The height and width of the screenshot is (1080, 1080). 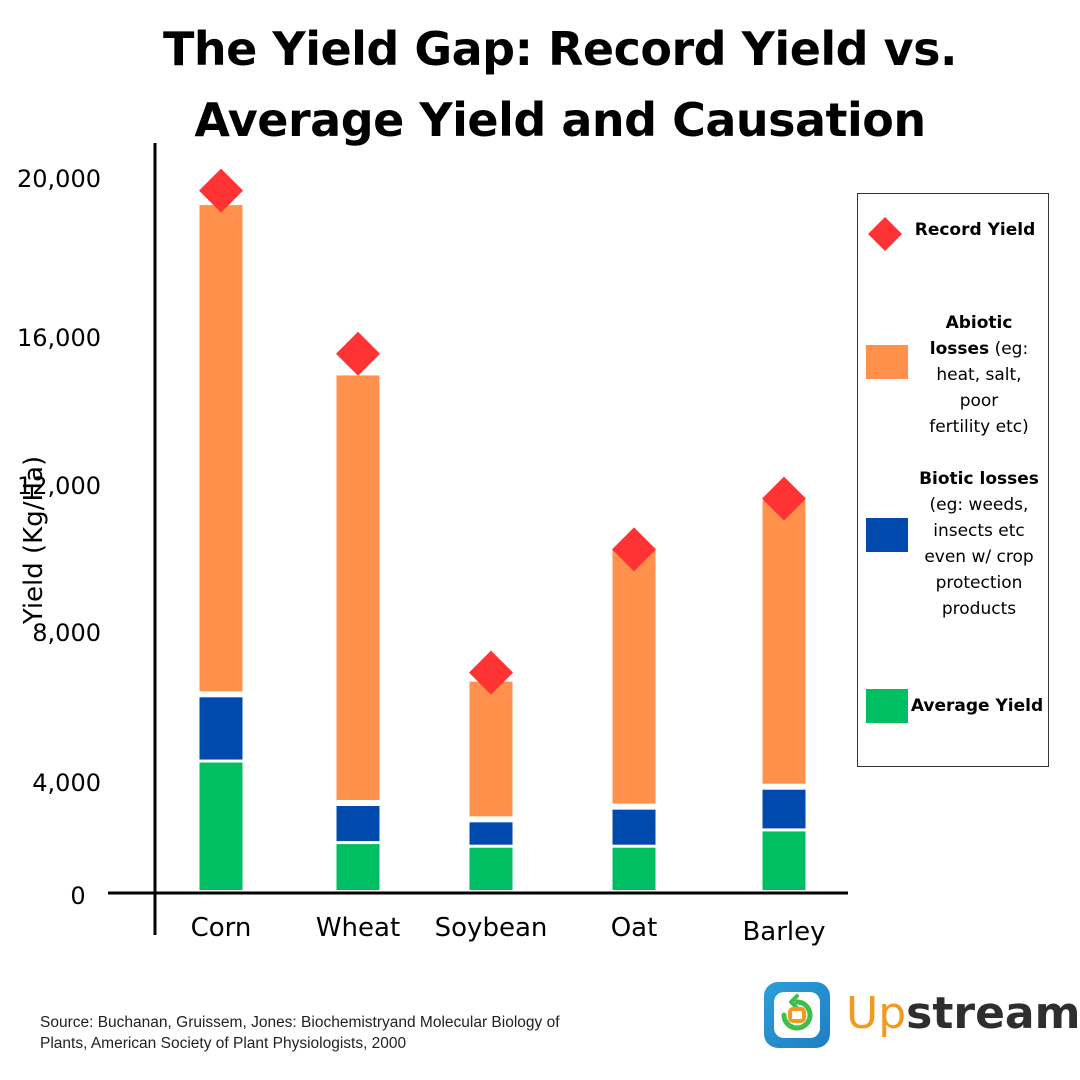 I want to click on y-tick-label: 0, so click(x=77, y=896).